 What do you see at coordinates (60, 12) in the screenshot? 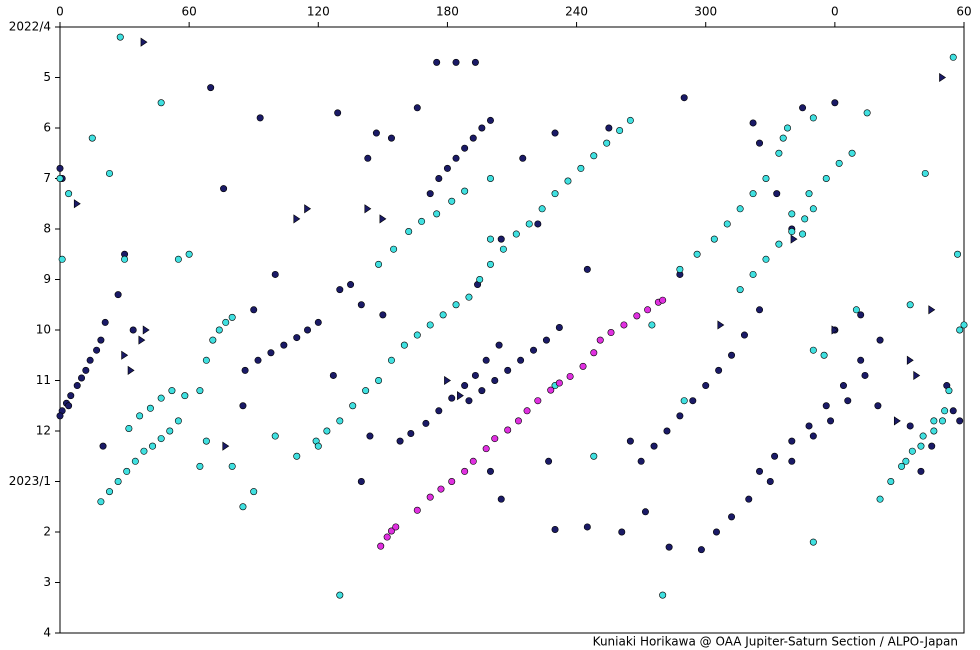
I see `x-tick-label: 0` at bounding box center [60, 12].